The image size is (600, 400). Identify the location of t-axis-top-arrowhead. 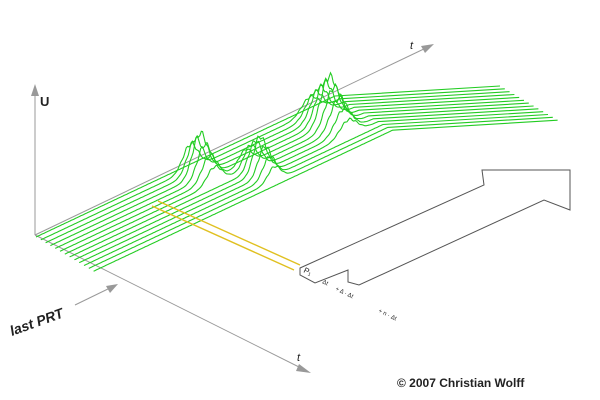
(427, 48).